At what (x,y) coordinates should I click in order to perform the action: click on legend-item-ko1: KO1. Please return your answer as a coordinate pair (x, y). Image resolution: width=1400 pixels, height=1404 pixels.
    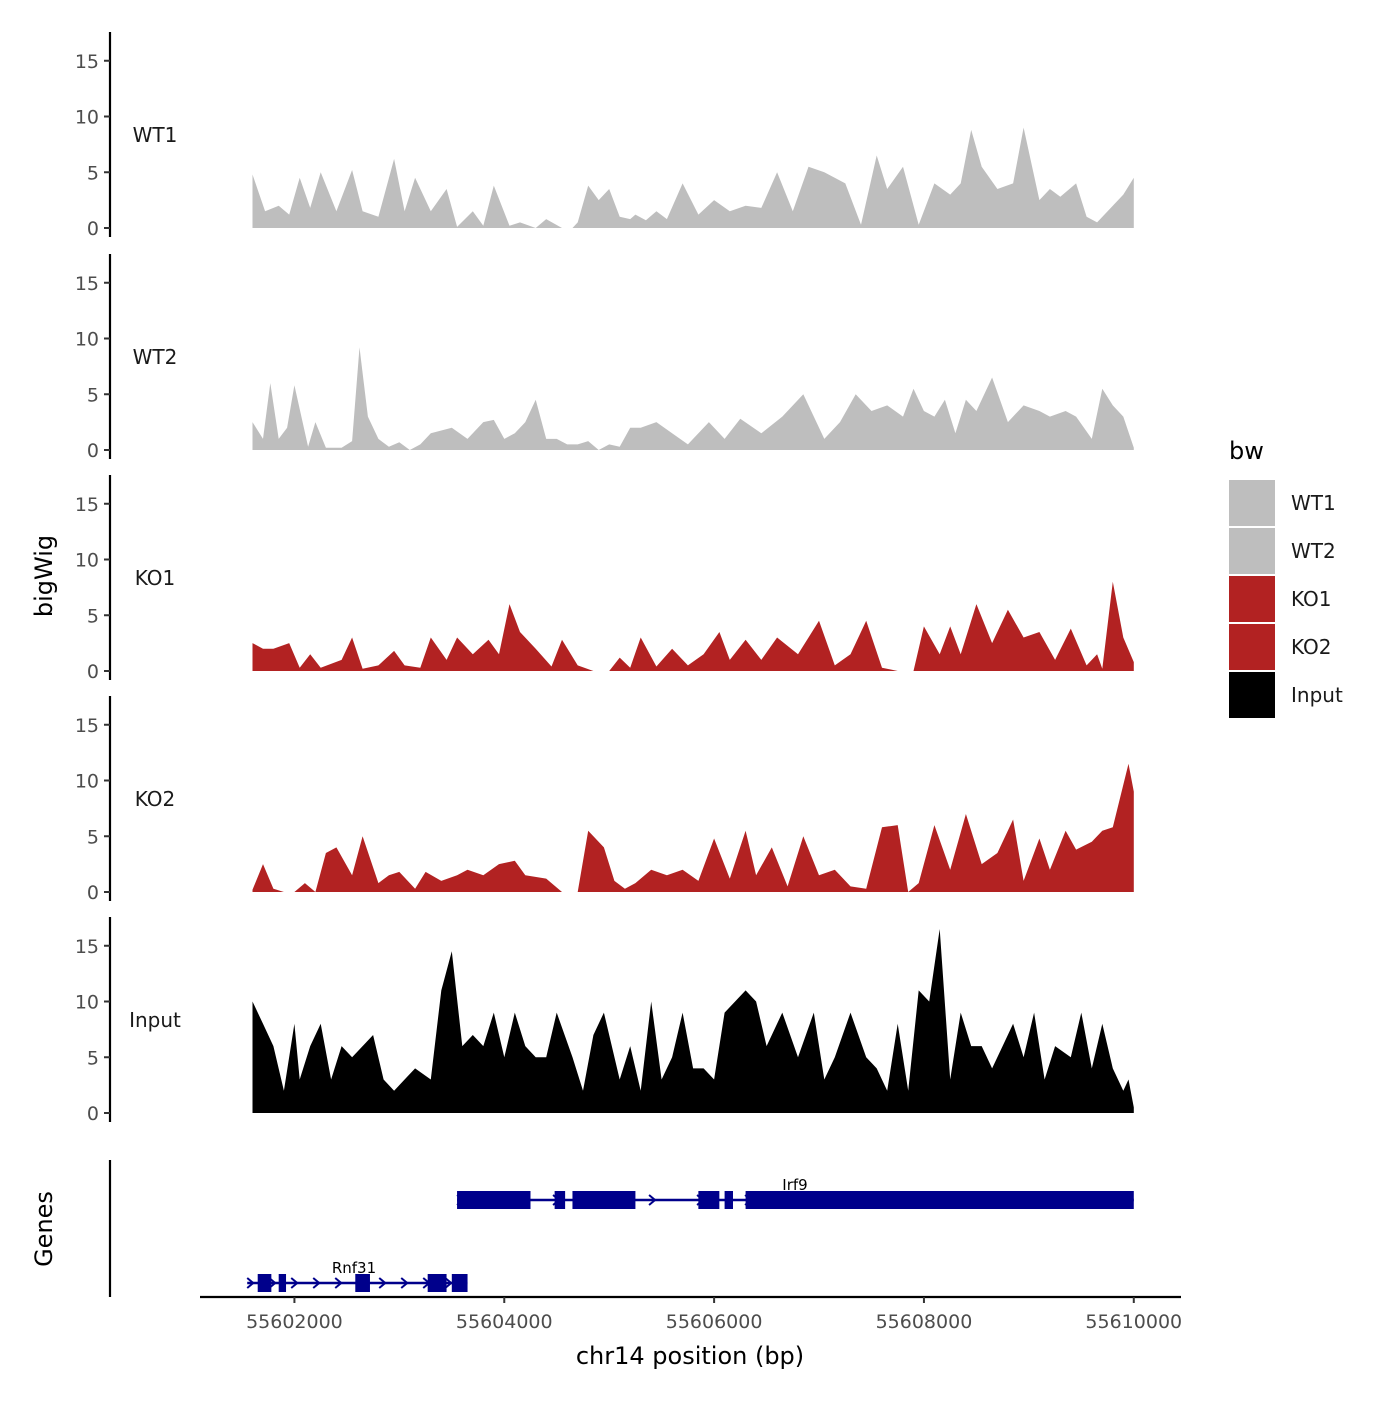
    Looking at the image, I should click on (1280, 599).